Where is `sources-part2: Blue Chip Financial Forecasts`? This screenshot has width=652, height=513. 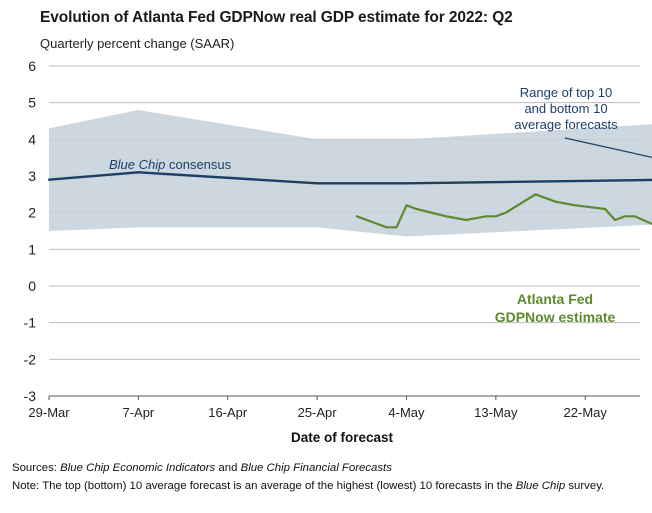 sources-part2: Blue Chip Financial Forecasts is located at coordinates (316, 468).